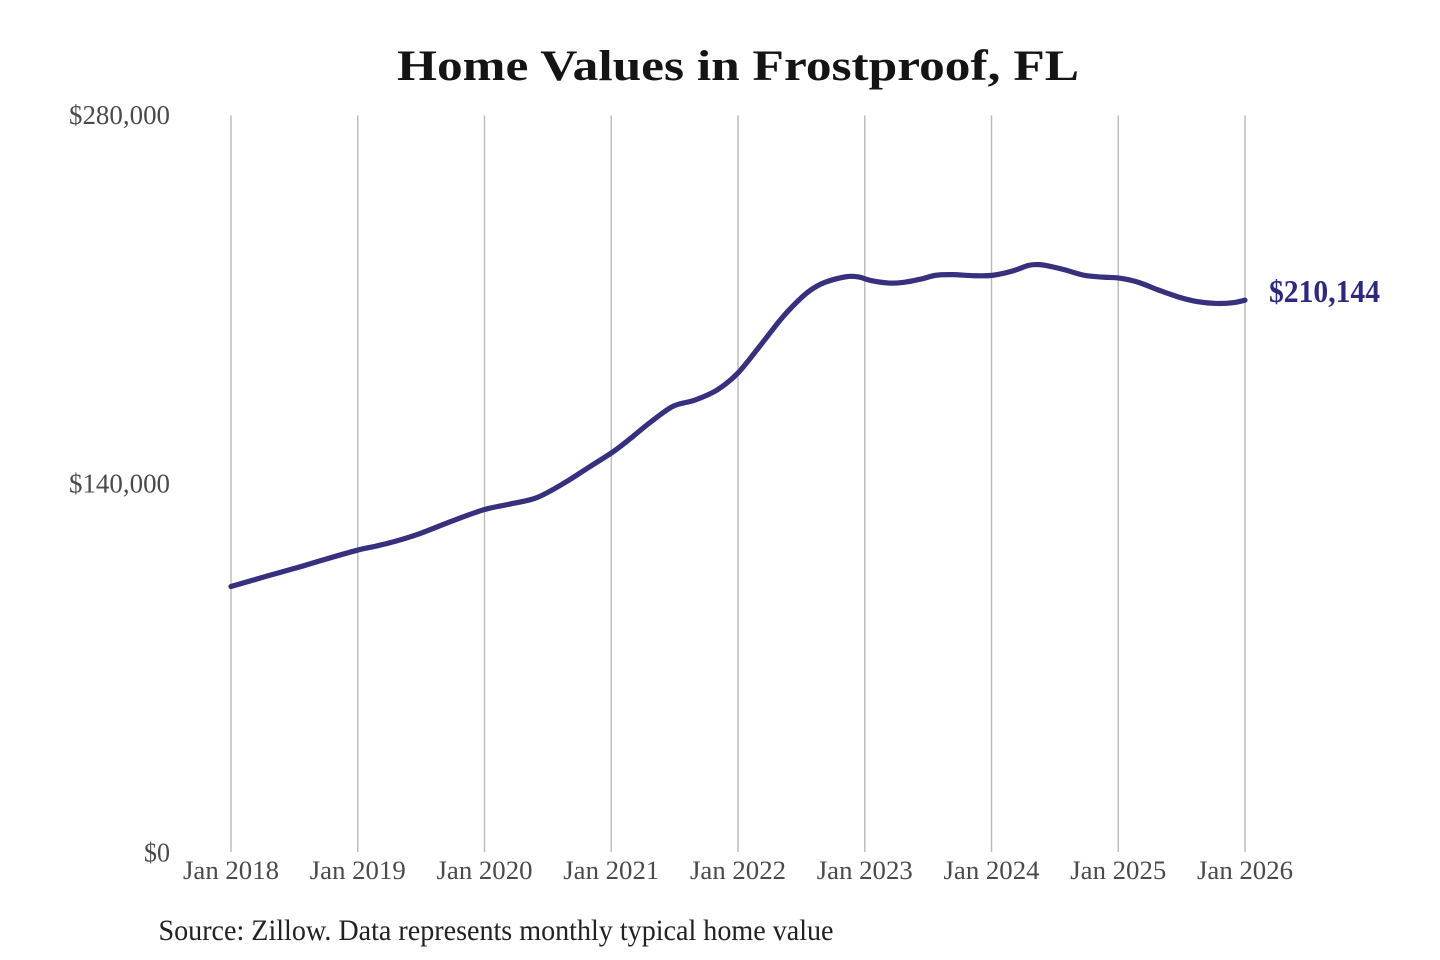  Describe the element at coordinates (119, 115) in the screenshot. I see `svg-text: $280,000` at that location.